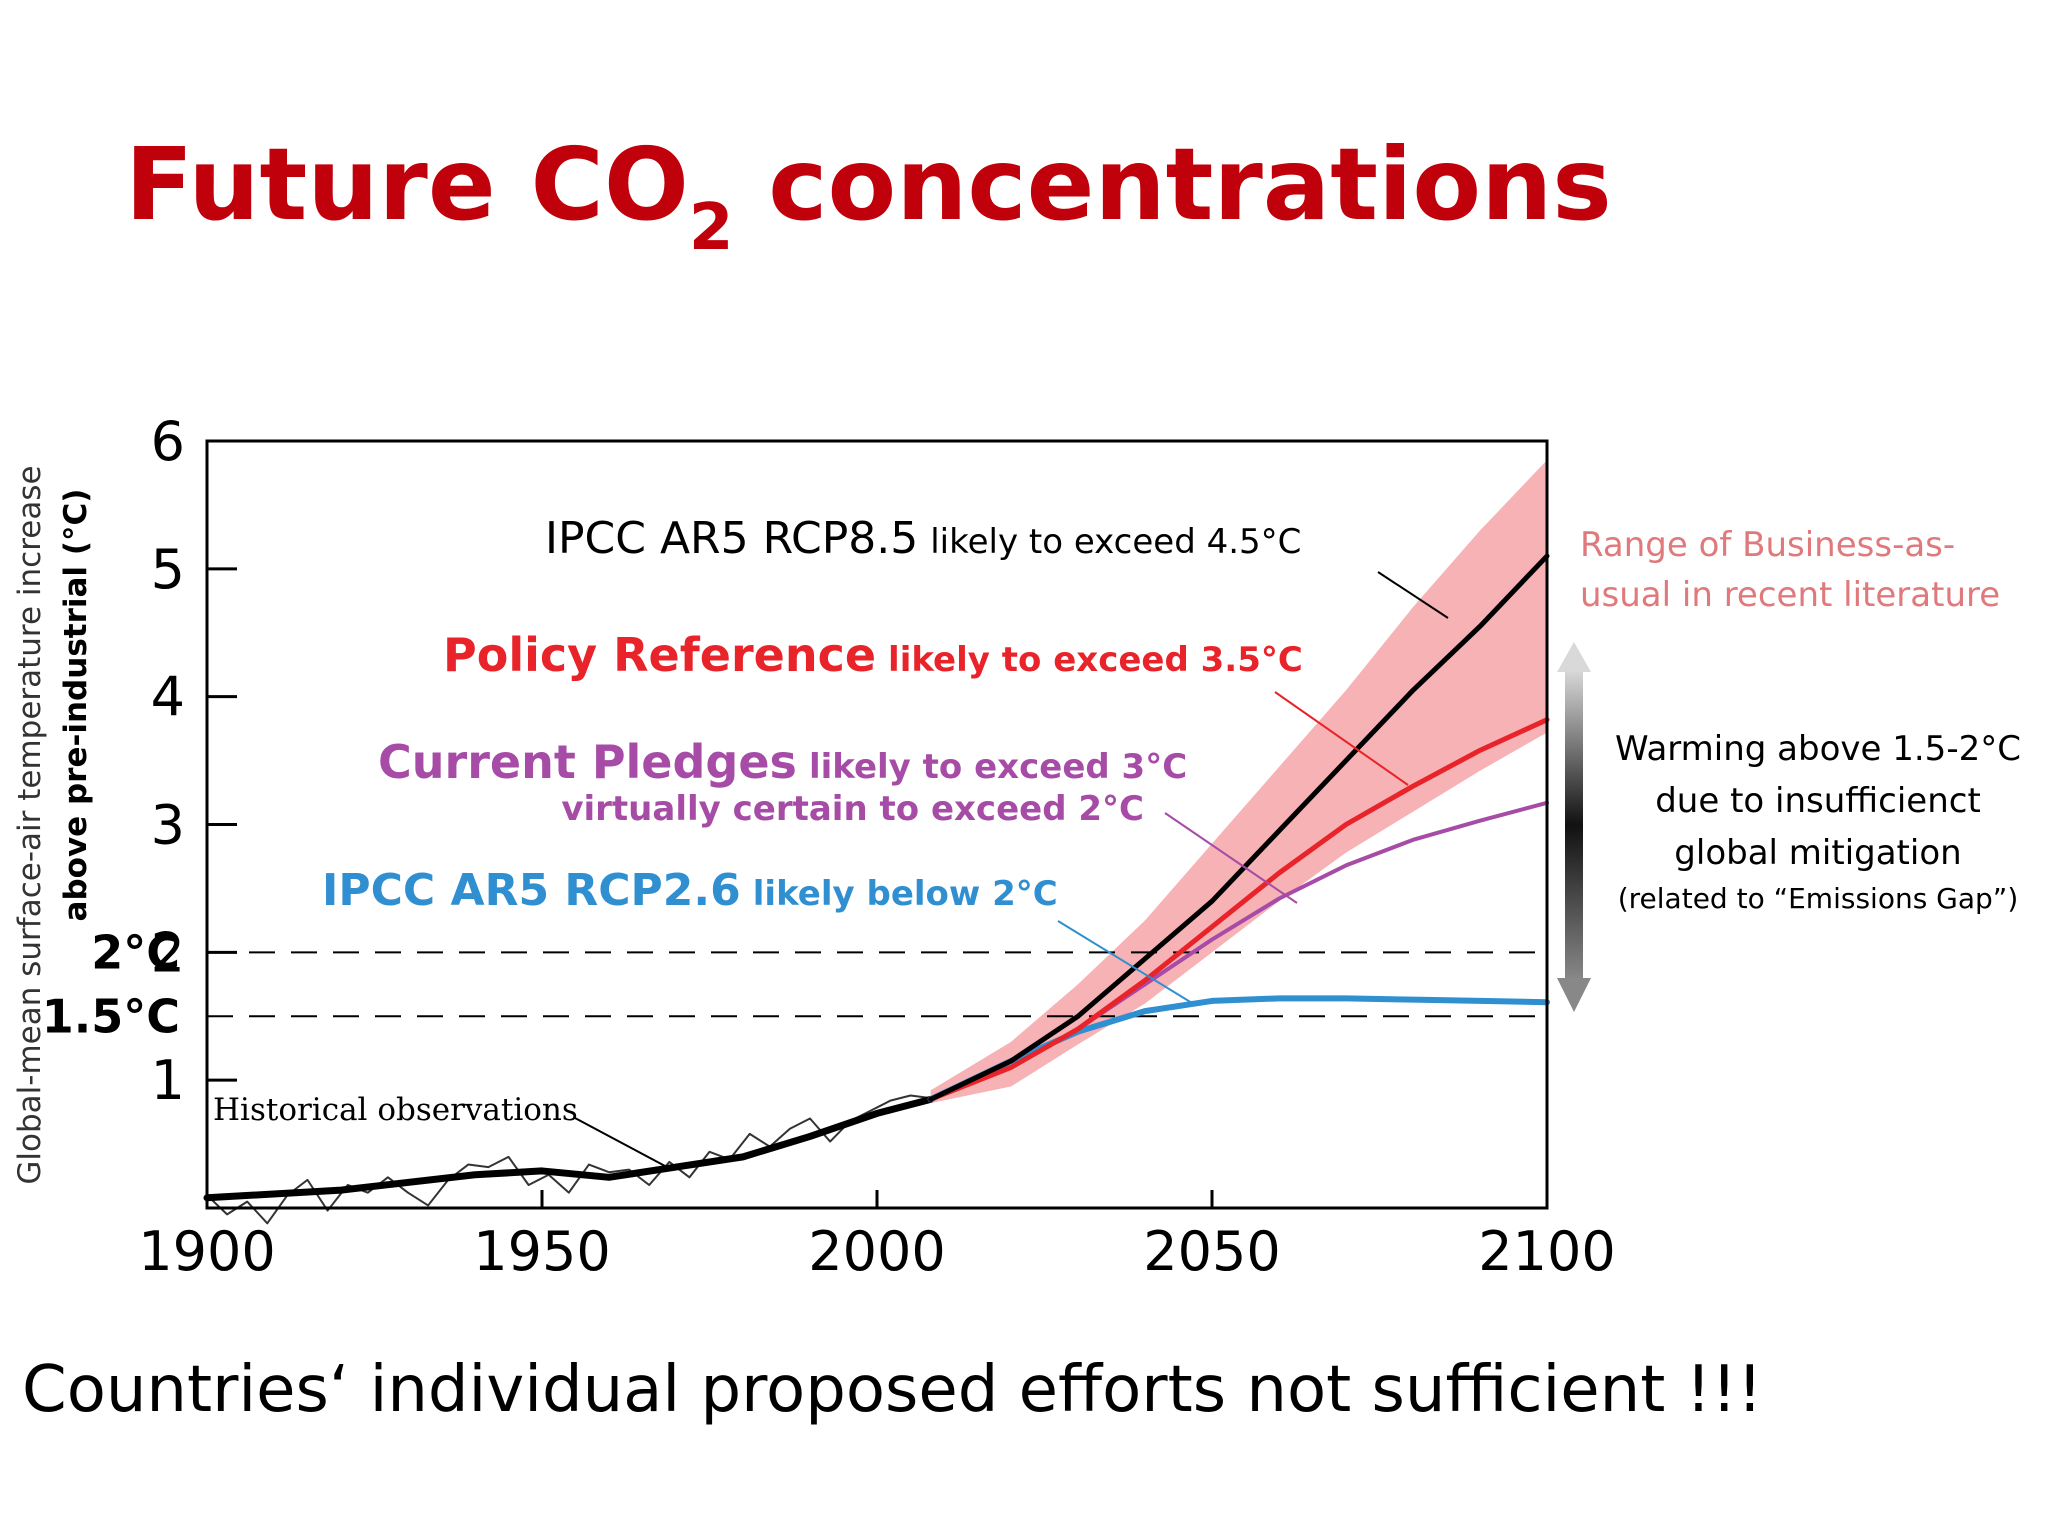  What do you see at coordinates (395, 1110) in the screenshot?
I see `observations-label: Historical observations` at bounding box center [395, 1110].